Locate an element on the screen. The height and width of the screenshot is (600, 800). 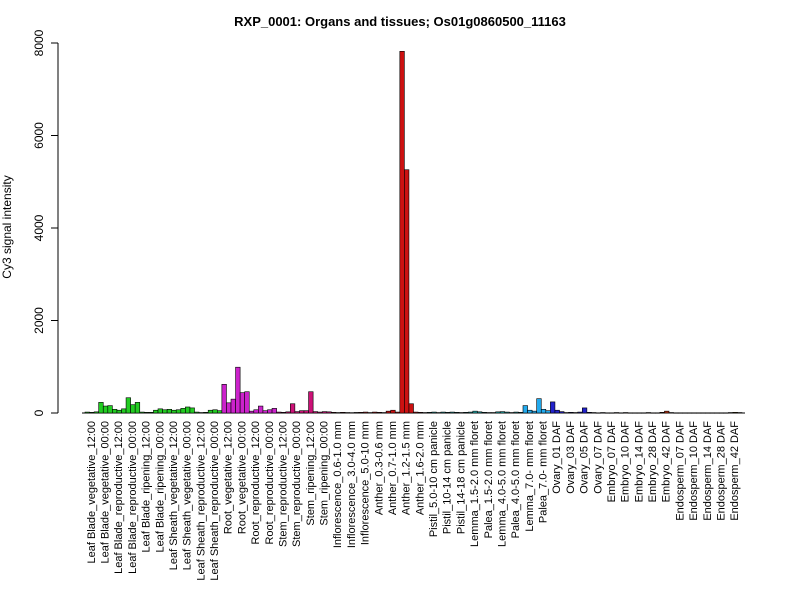
x-category-label: Leaf Blade_ripening_00:00 is located at coordinates (160, 487).